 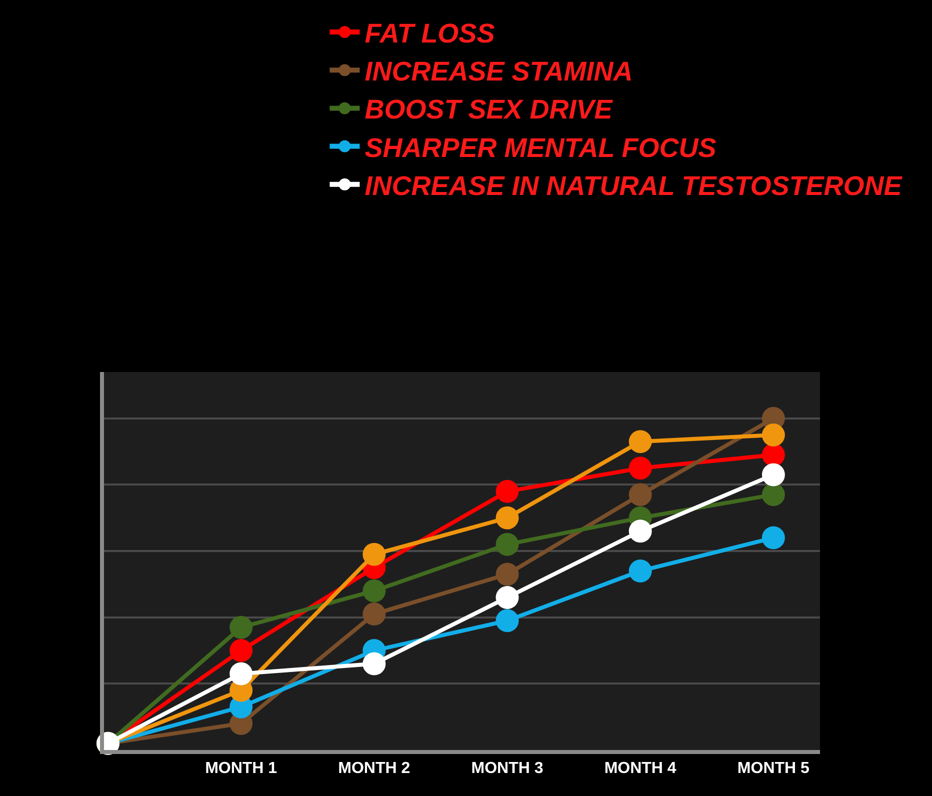 I want to click on legend-label: BOOST SEX DRIVE, so click(x=489, y=109).